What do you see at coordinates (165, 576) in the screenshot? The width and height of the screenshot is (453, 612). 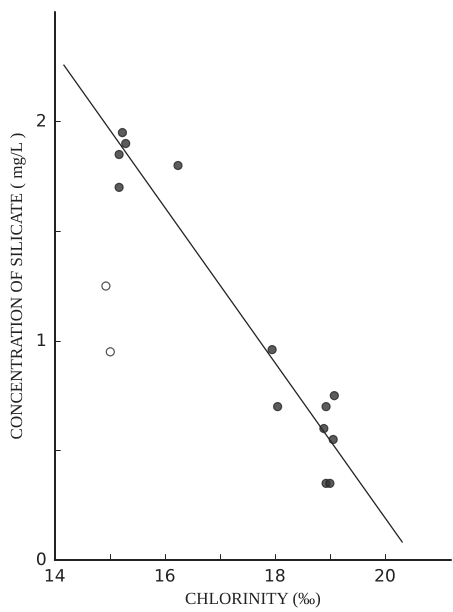 I see `x-tick-label: 16` at bounding box center [165, 576].